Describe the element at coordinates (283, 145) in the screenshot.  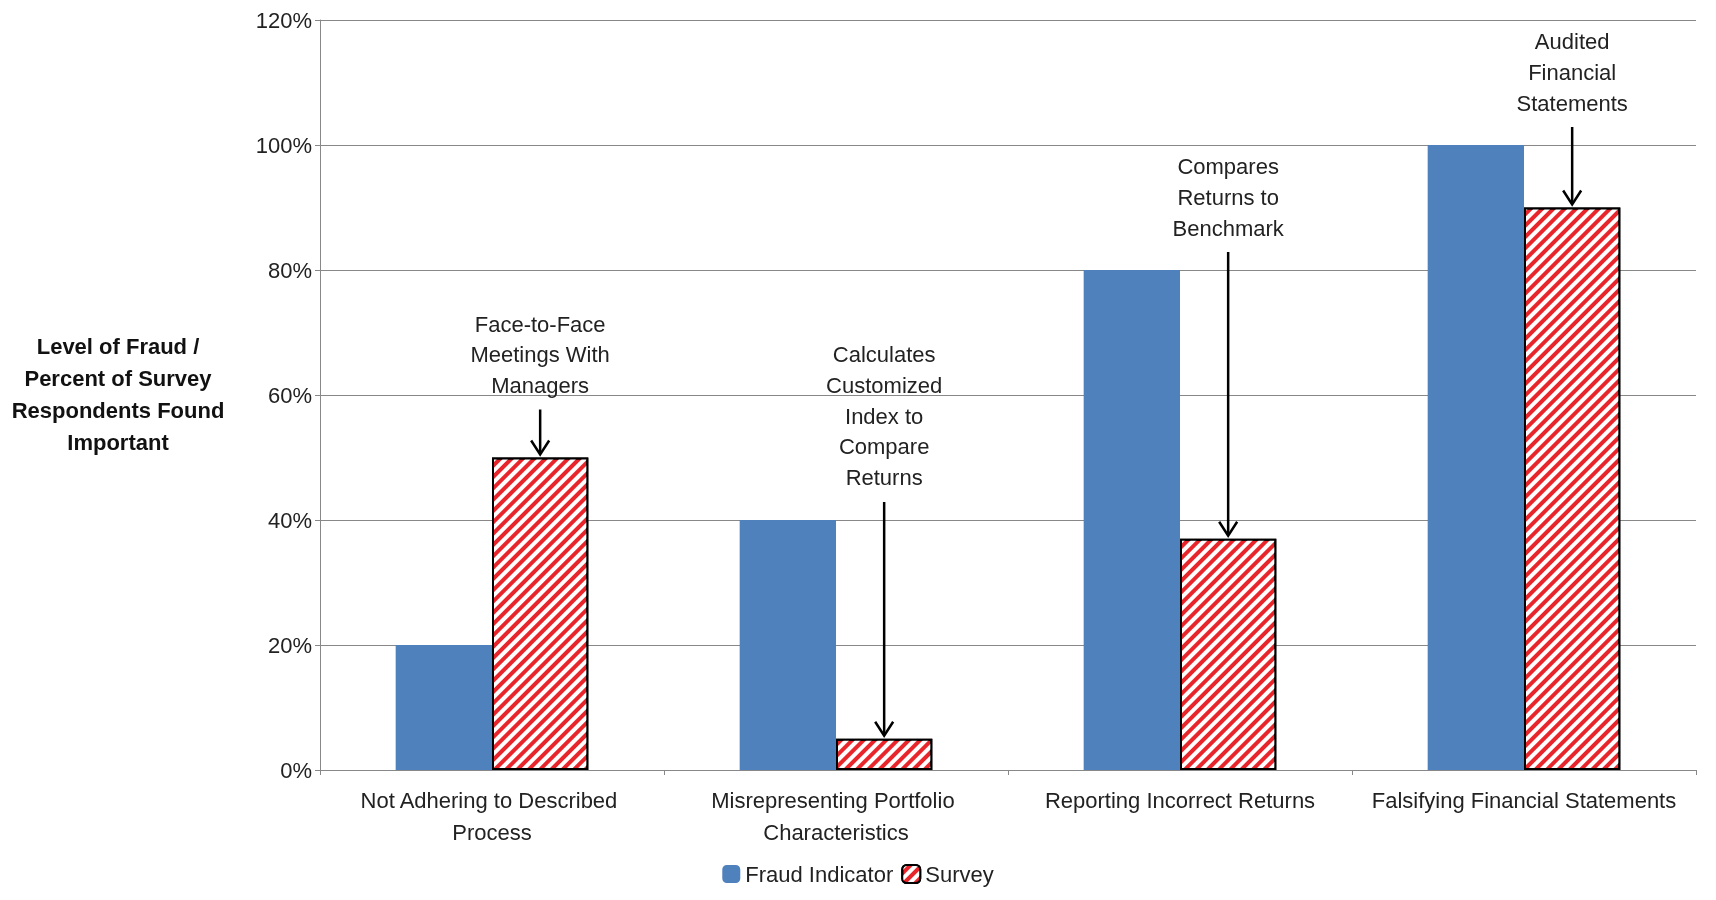
I see `y-tick-label: 100%` at that location.